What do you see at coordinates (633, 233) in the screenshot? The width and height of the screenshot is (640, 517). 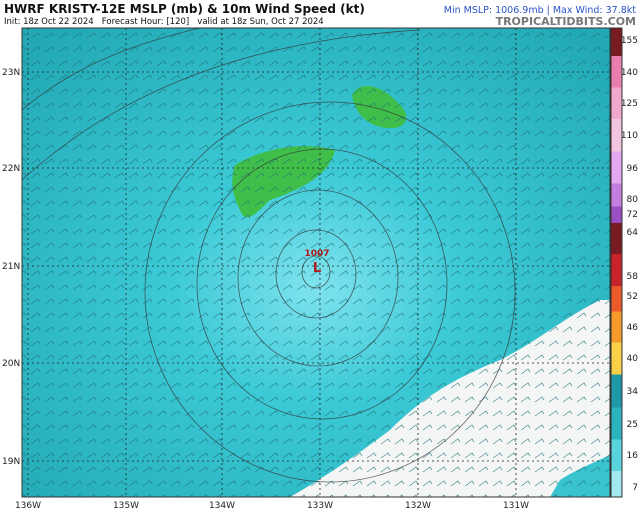 I see `colorbar-label: 64` at bounding box center [633, 233].